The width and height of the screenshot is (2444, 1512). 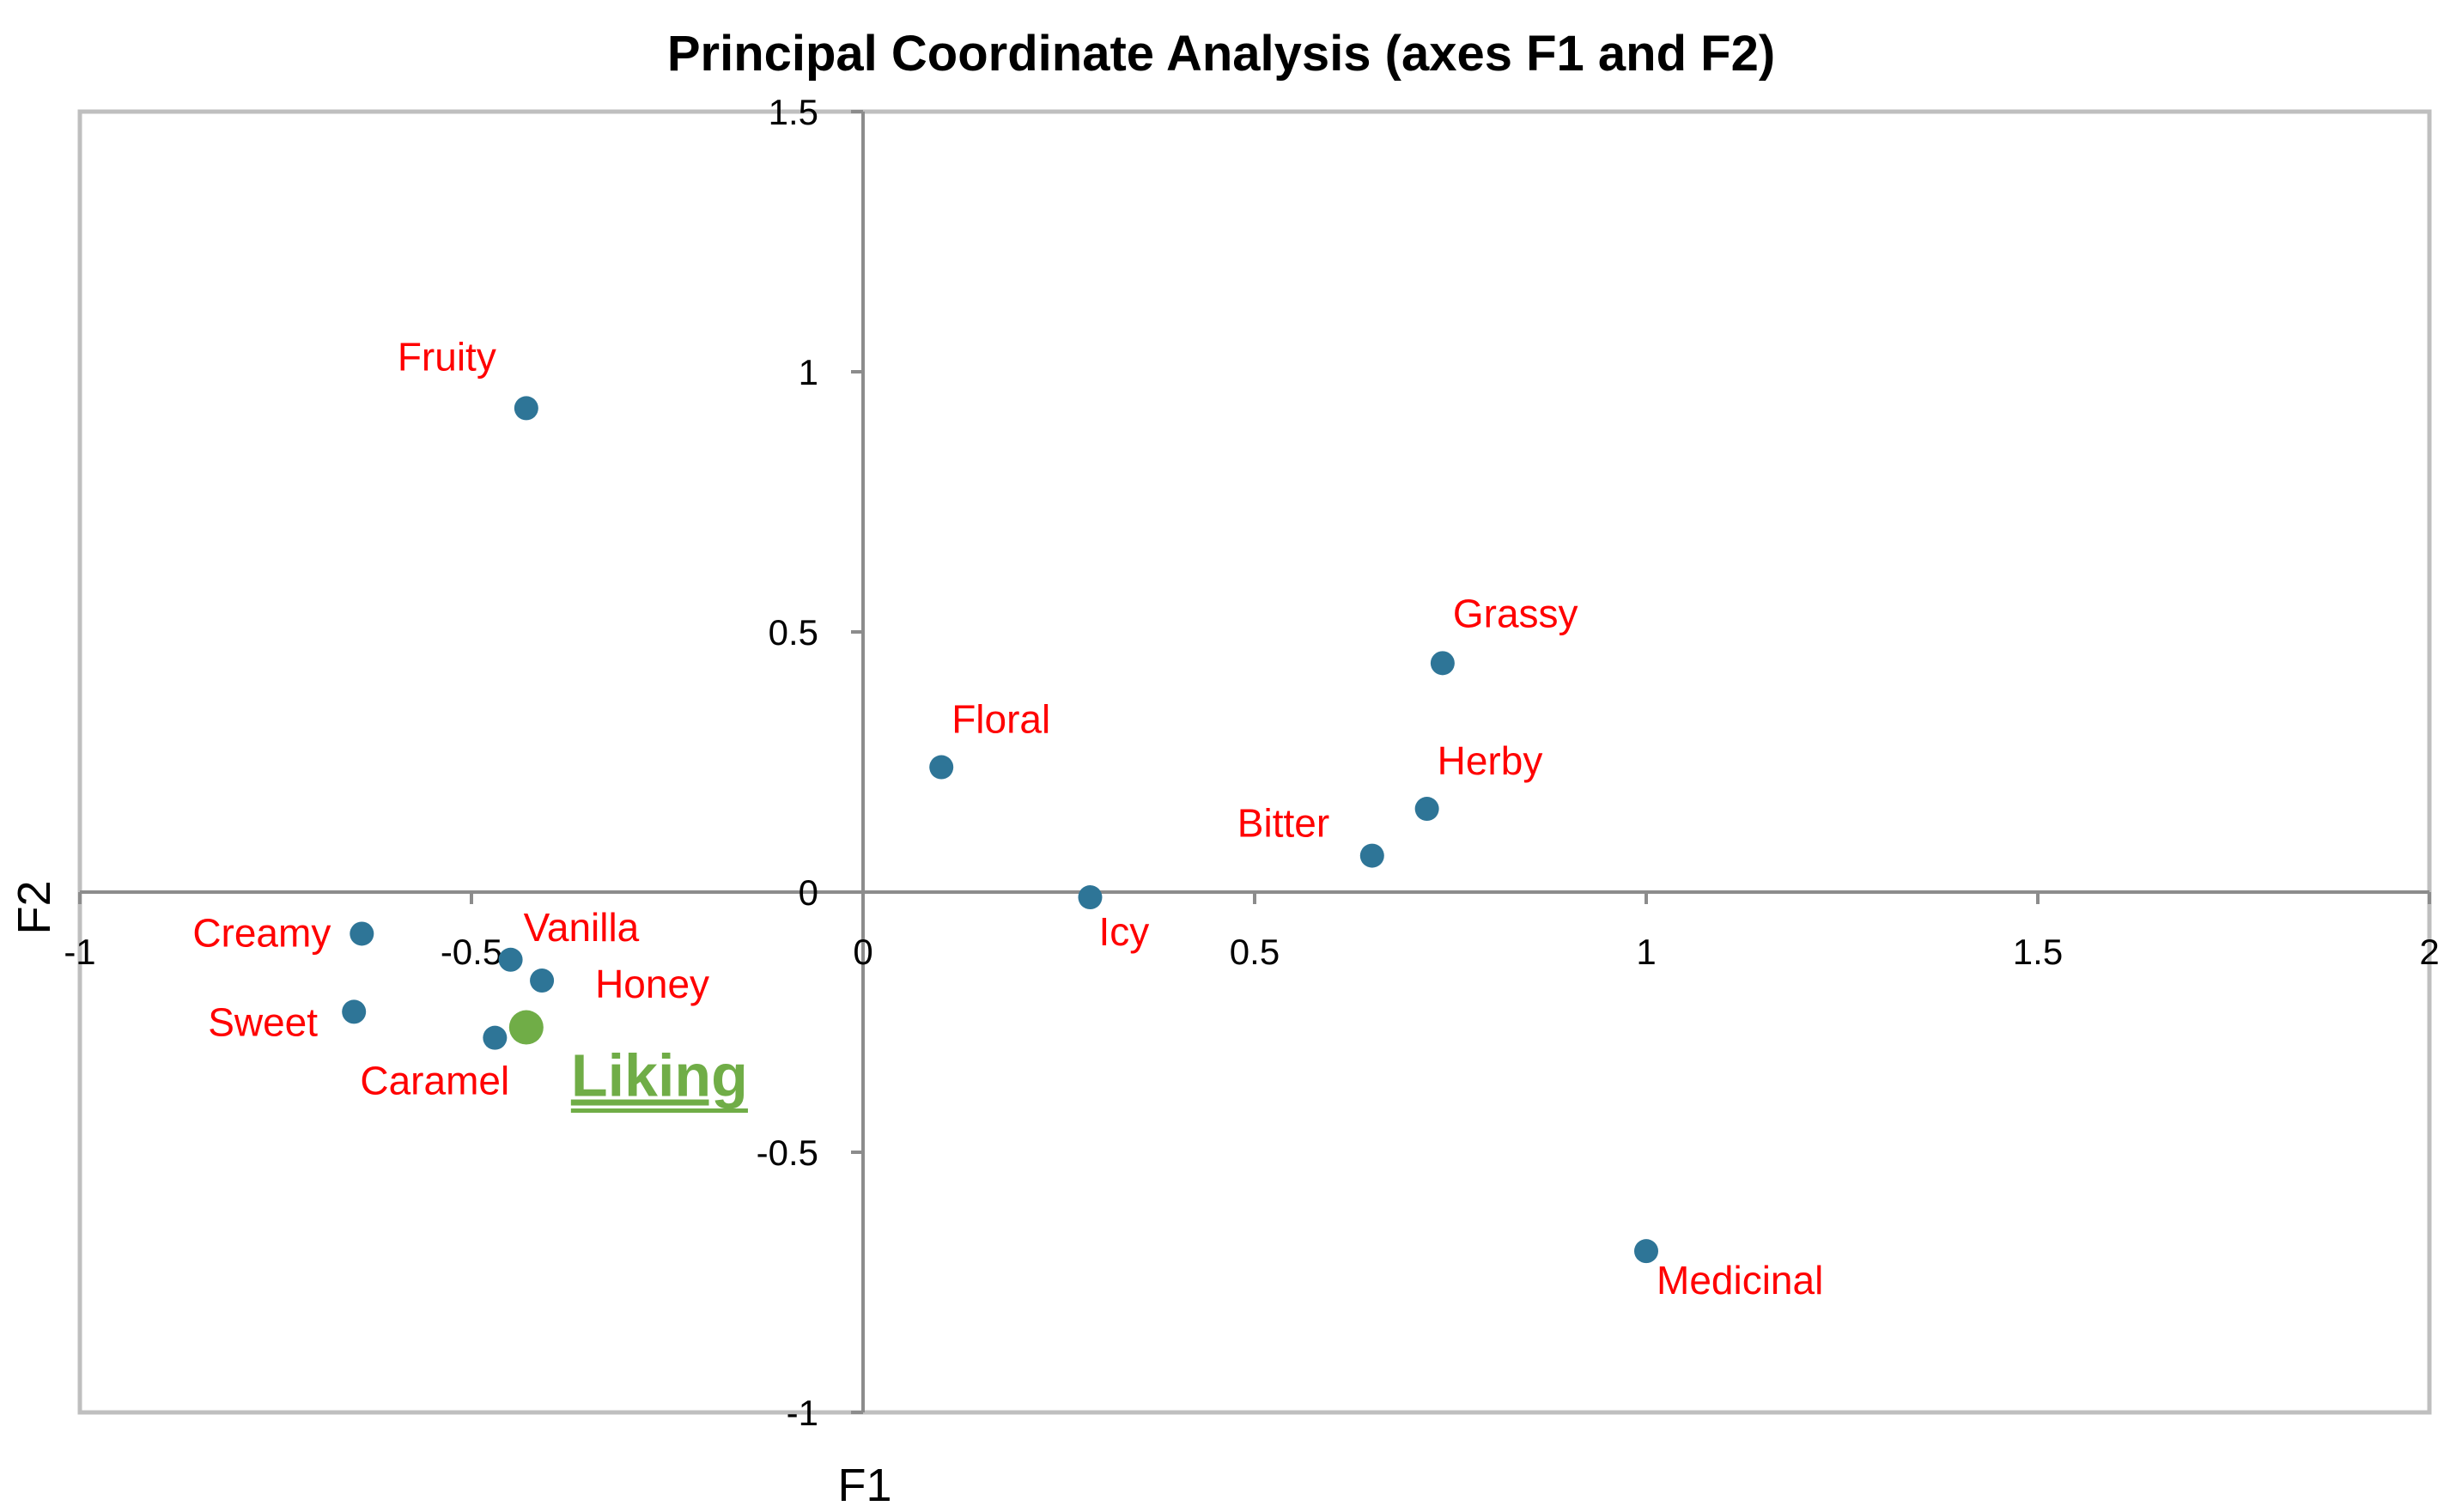 I want to click on x-tick-label: 0.5, so click(x=1255, y=952).